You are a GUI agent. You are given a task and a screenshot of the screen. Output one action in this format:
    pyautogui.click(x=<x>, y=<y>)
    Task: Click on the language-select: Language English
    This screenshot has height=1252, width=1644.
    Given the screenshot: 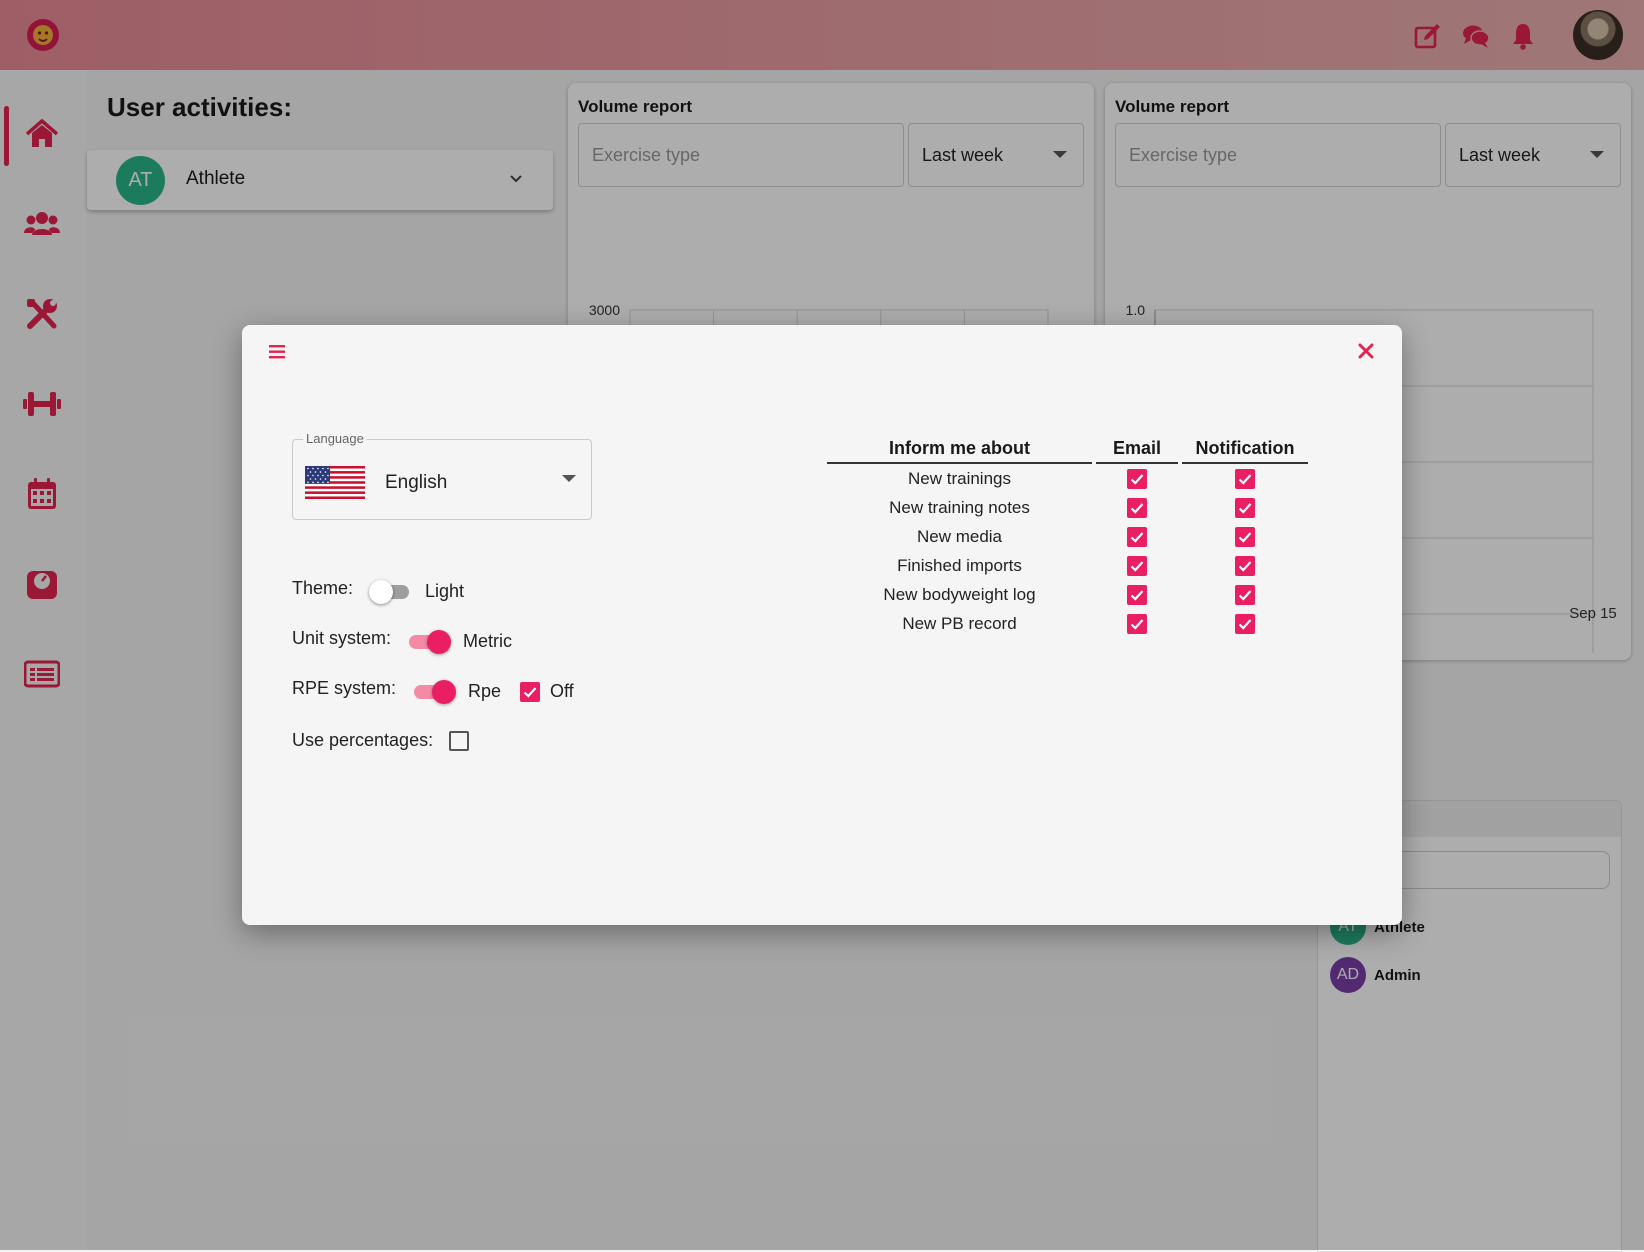 What is the action you would take?
    pyautogui.click(x=442, y=475)
    